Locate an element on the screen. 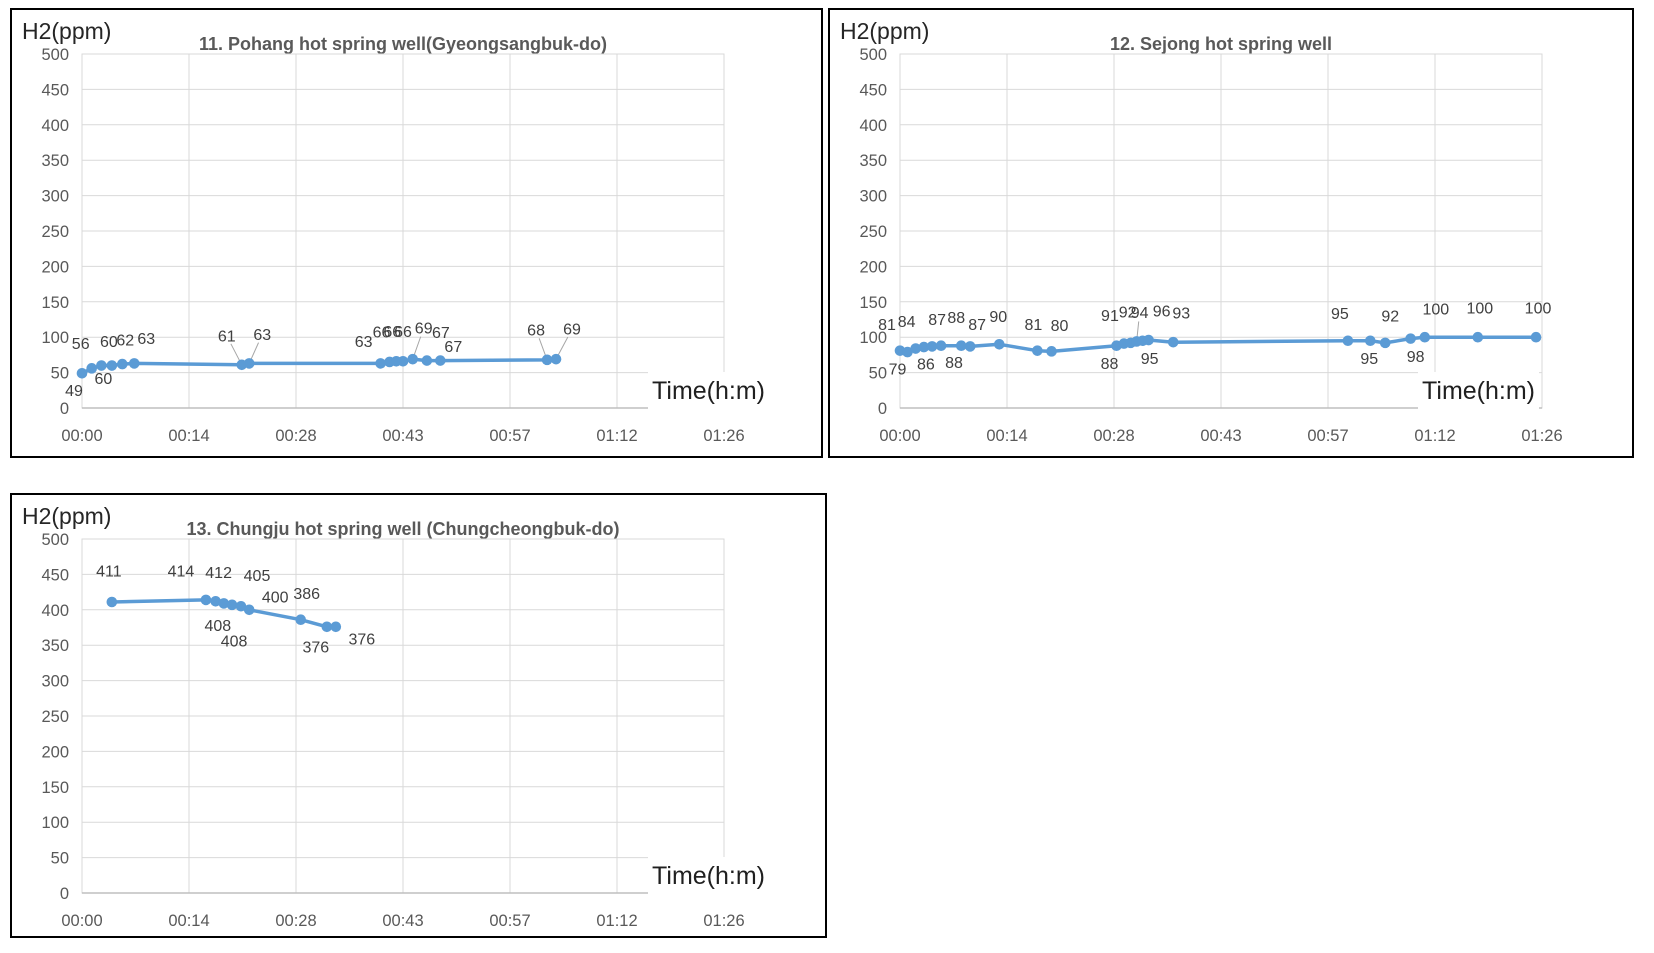 This screenshot has height=953, width=1654. data-label: 90 is located at coordinates (998, 317).